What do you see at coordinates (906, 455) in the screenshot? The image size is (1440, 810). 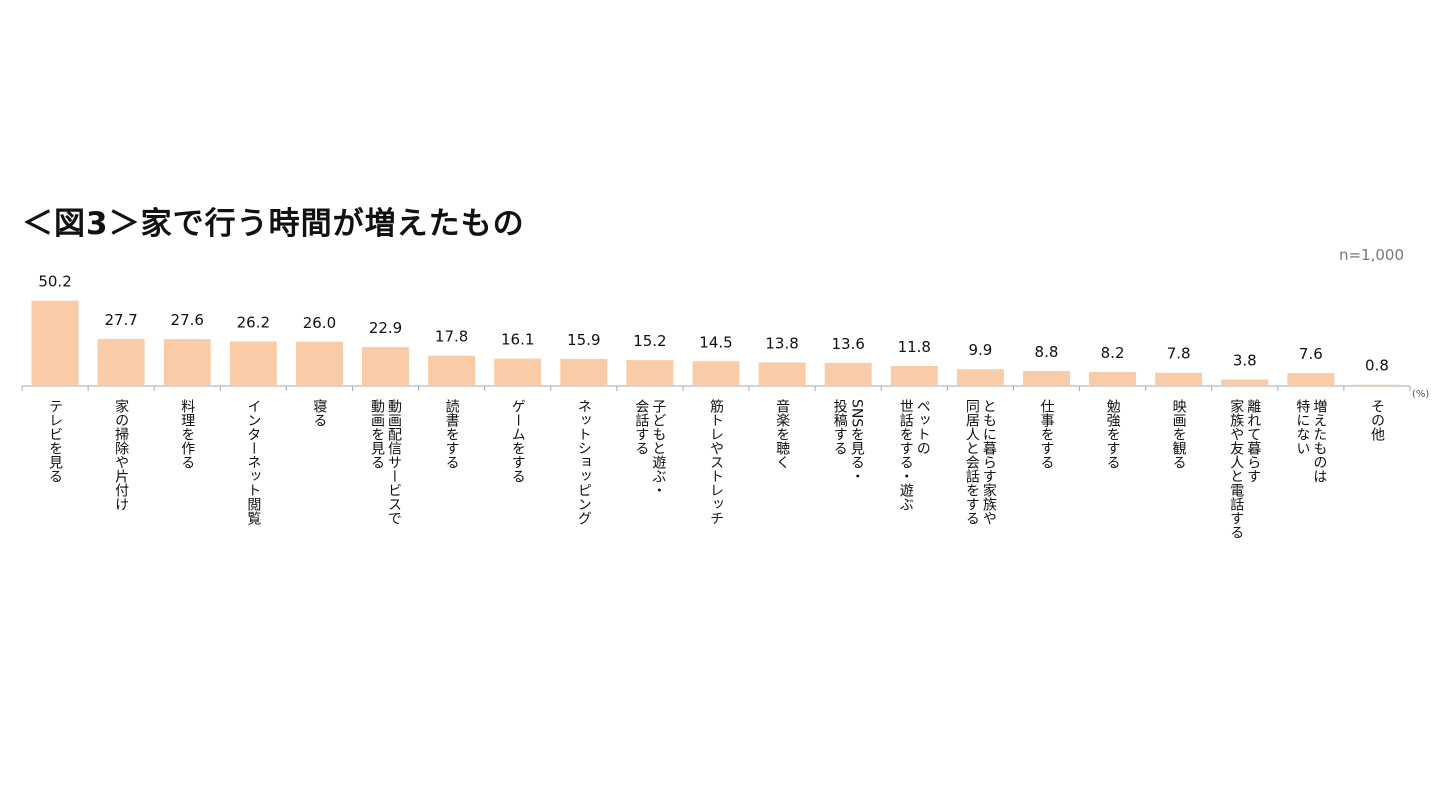 I see `category-label: 世話をする・遊ぶ` at bounding box center [906, 455].